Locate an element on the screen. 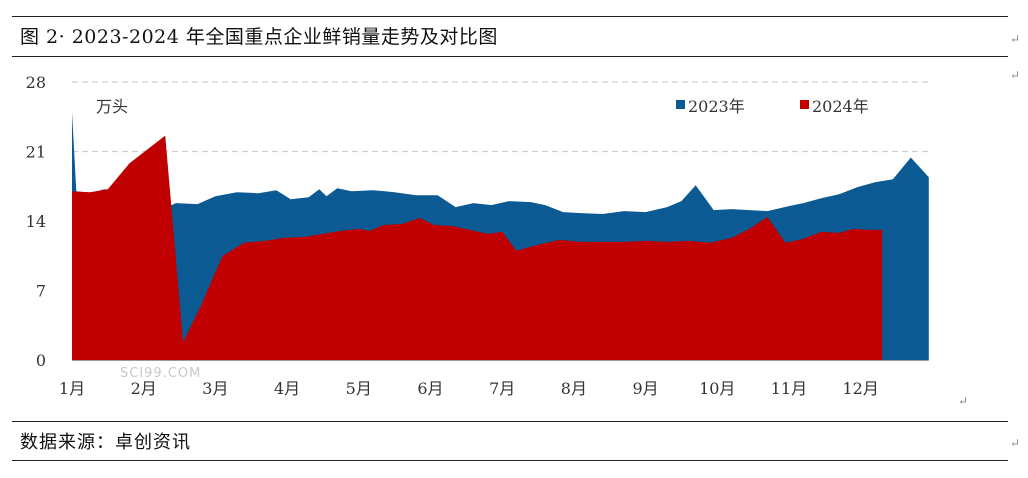 Image resolution: width=1028 pixels, height=478 pixels. x-axis: 1月 2月 3月 4月 5月 6月 7月 8月 9月 10月 11月 12月 is located at coordinates (494, 379).